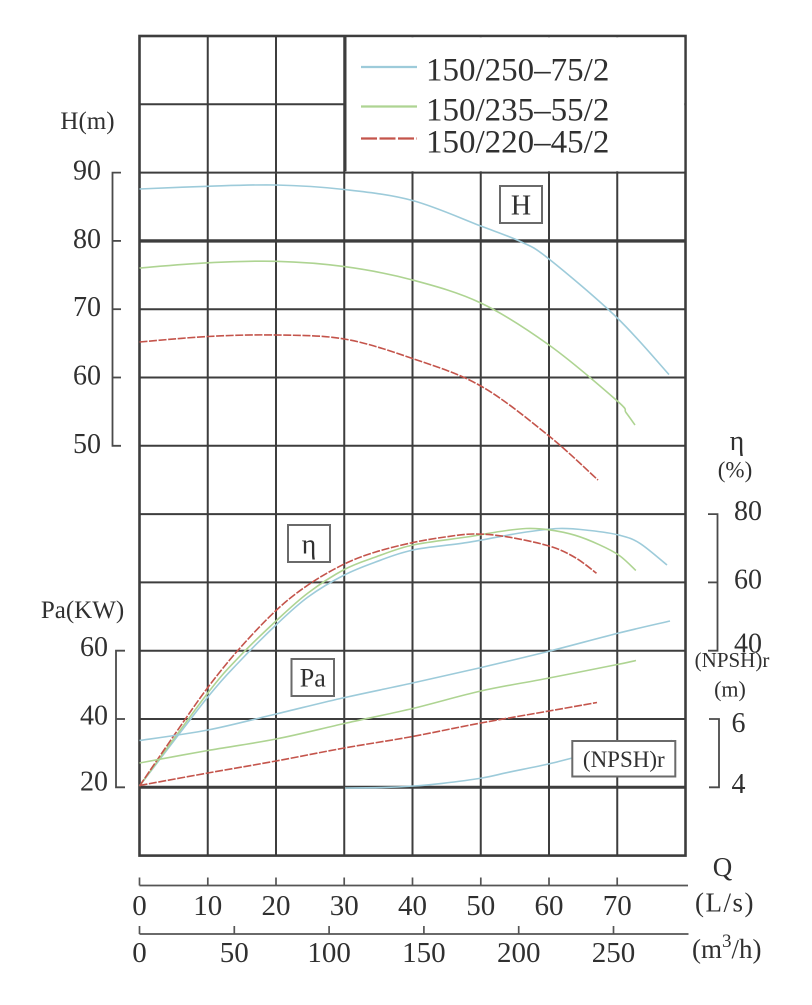  What do you see at coordinates (739, 784) in the screenshot?
I see `svg-text: 4` at bounding box center [739, 784].